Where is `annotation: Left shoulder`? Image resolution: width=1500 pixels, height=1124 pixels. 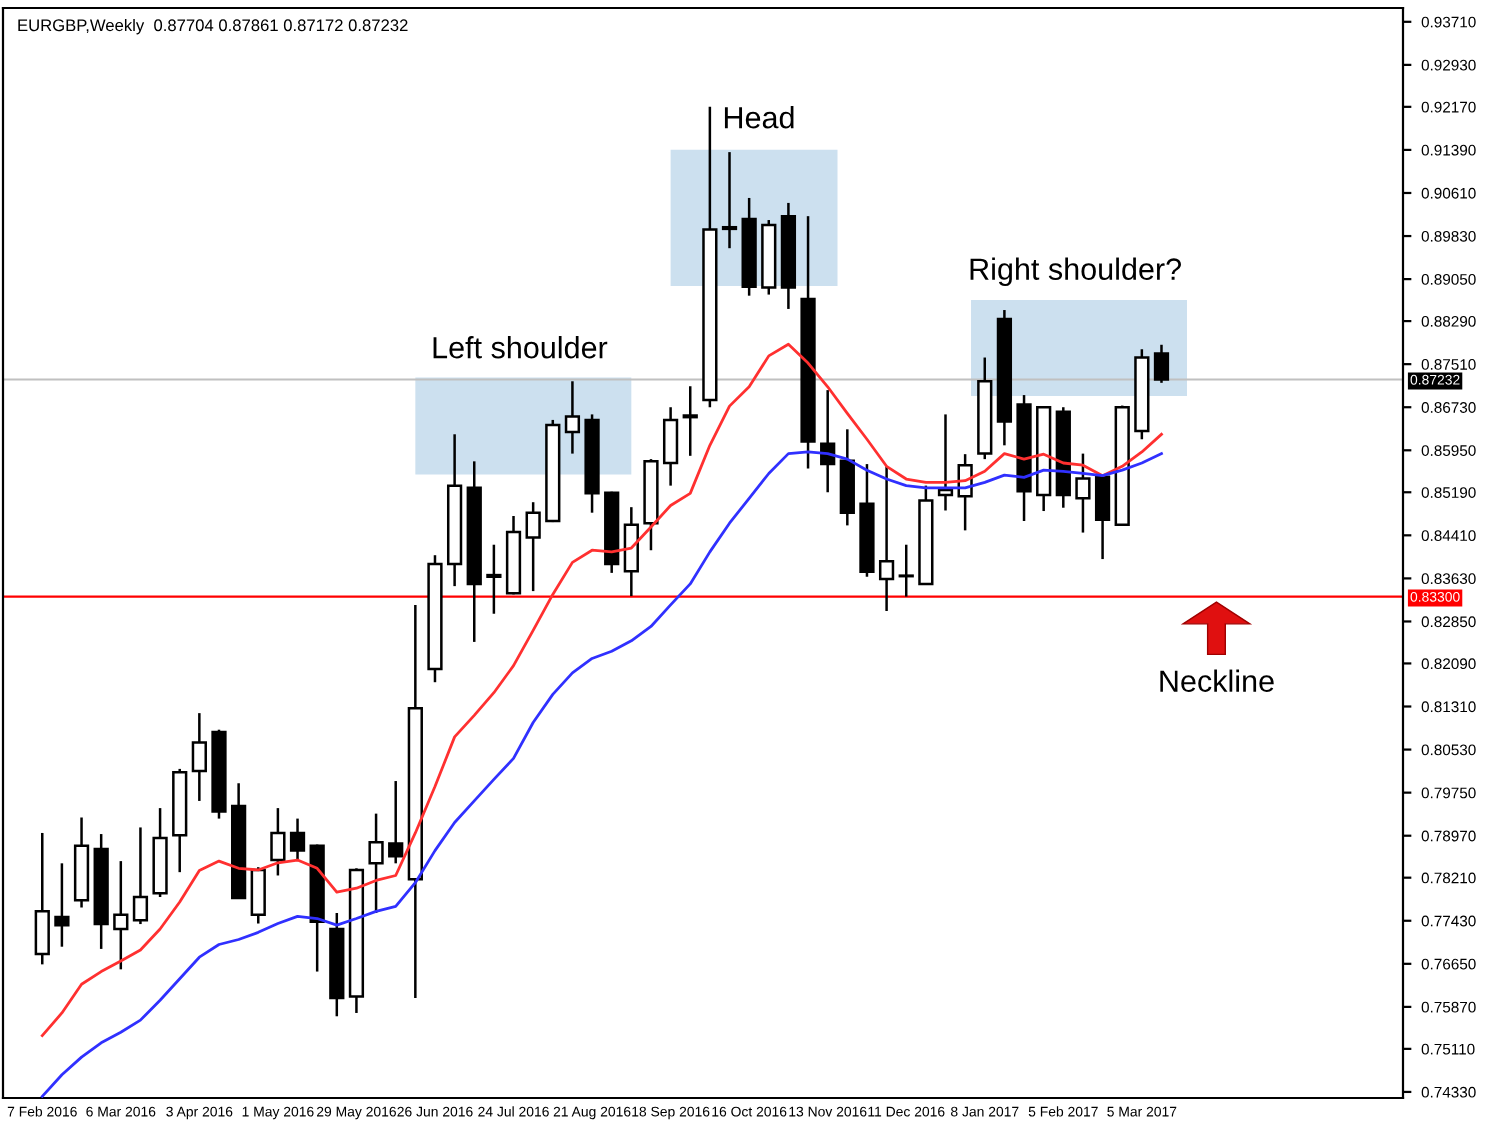
annotation: Left shoulder is located at coordinates (520, 347).